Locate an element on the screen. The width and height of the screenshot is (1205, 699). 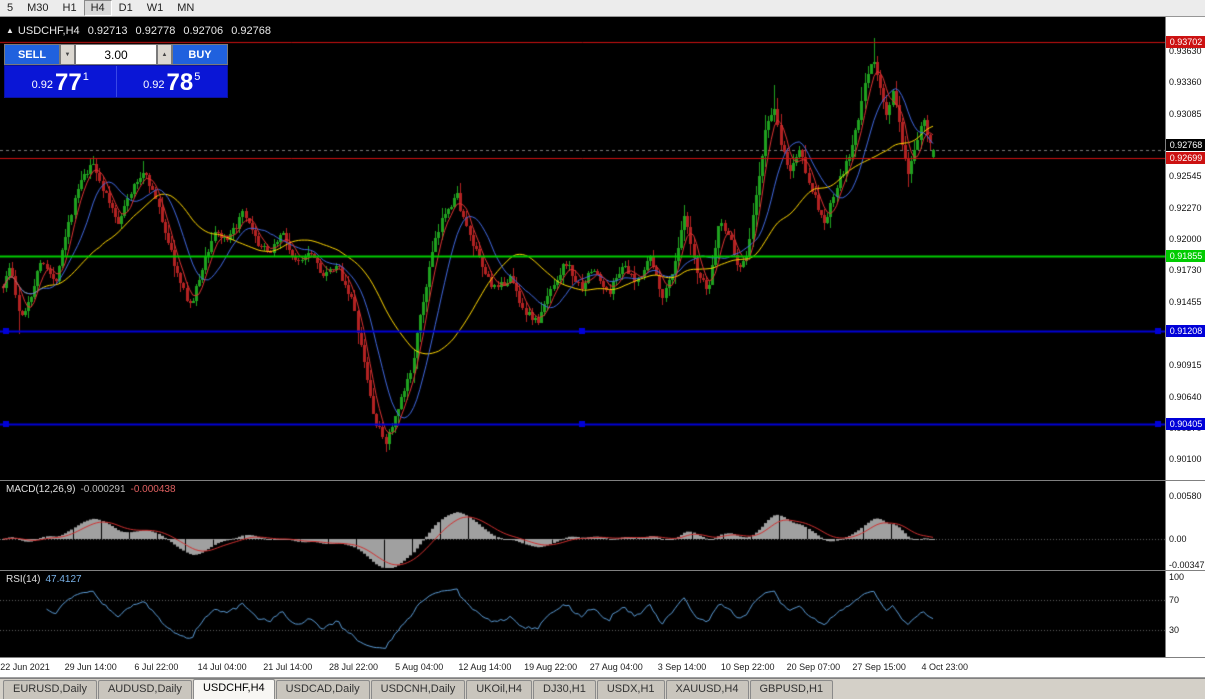
timeframe-button-mn: MN is located at coordinates (186, 8).